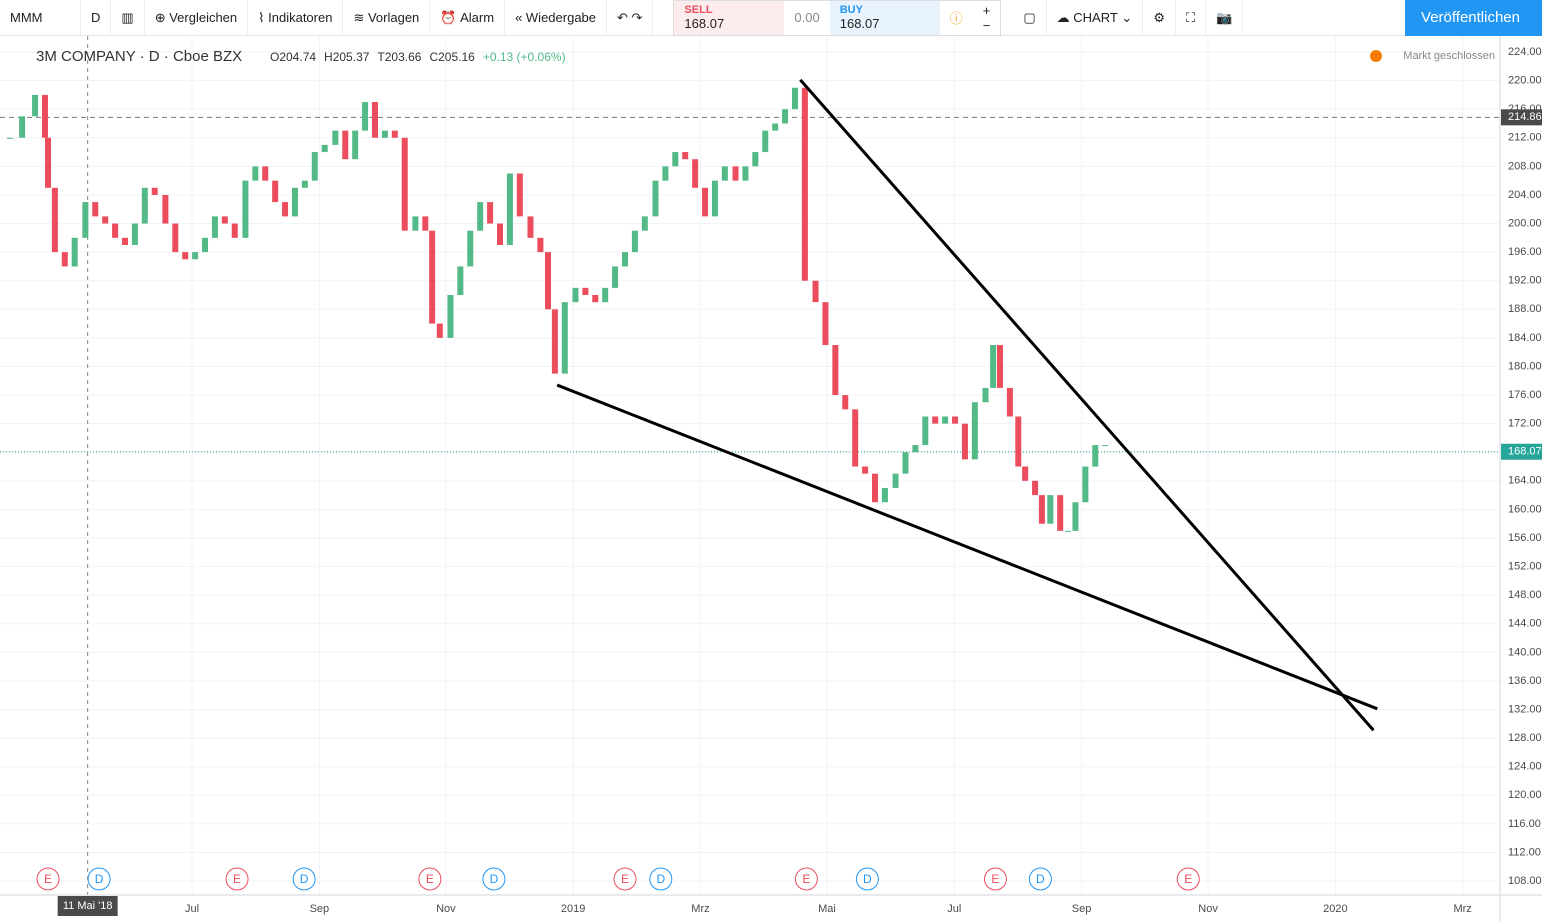 This screenshot has height=921, width=1542. I want to click on y-tick-label: 148.00, so click(1525, 595).